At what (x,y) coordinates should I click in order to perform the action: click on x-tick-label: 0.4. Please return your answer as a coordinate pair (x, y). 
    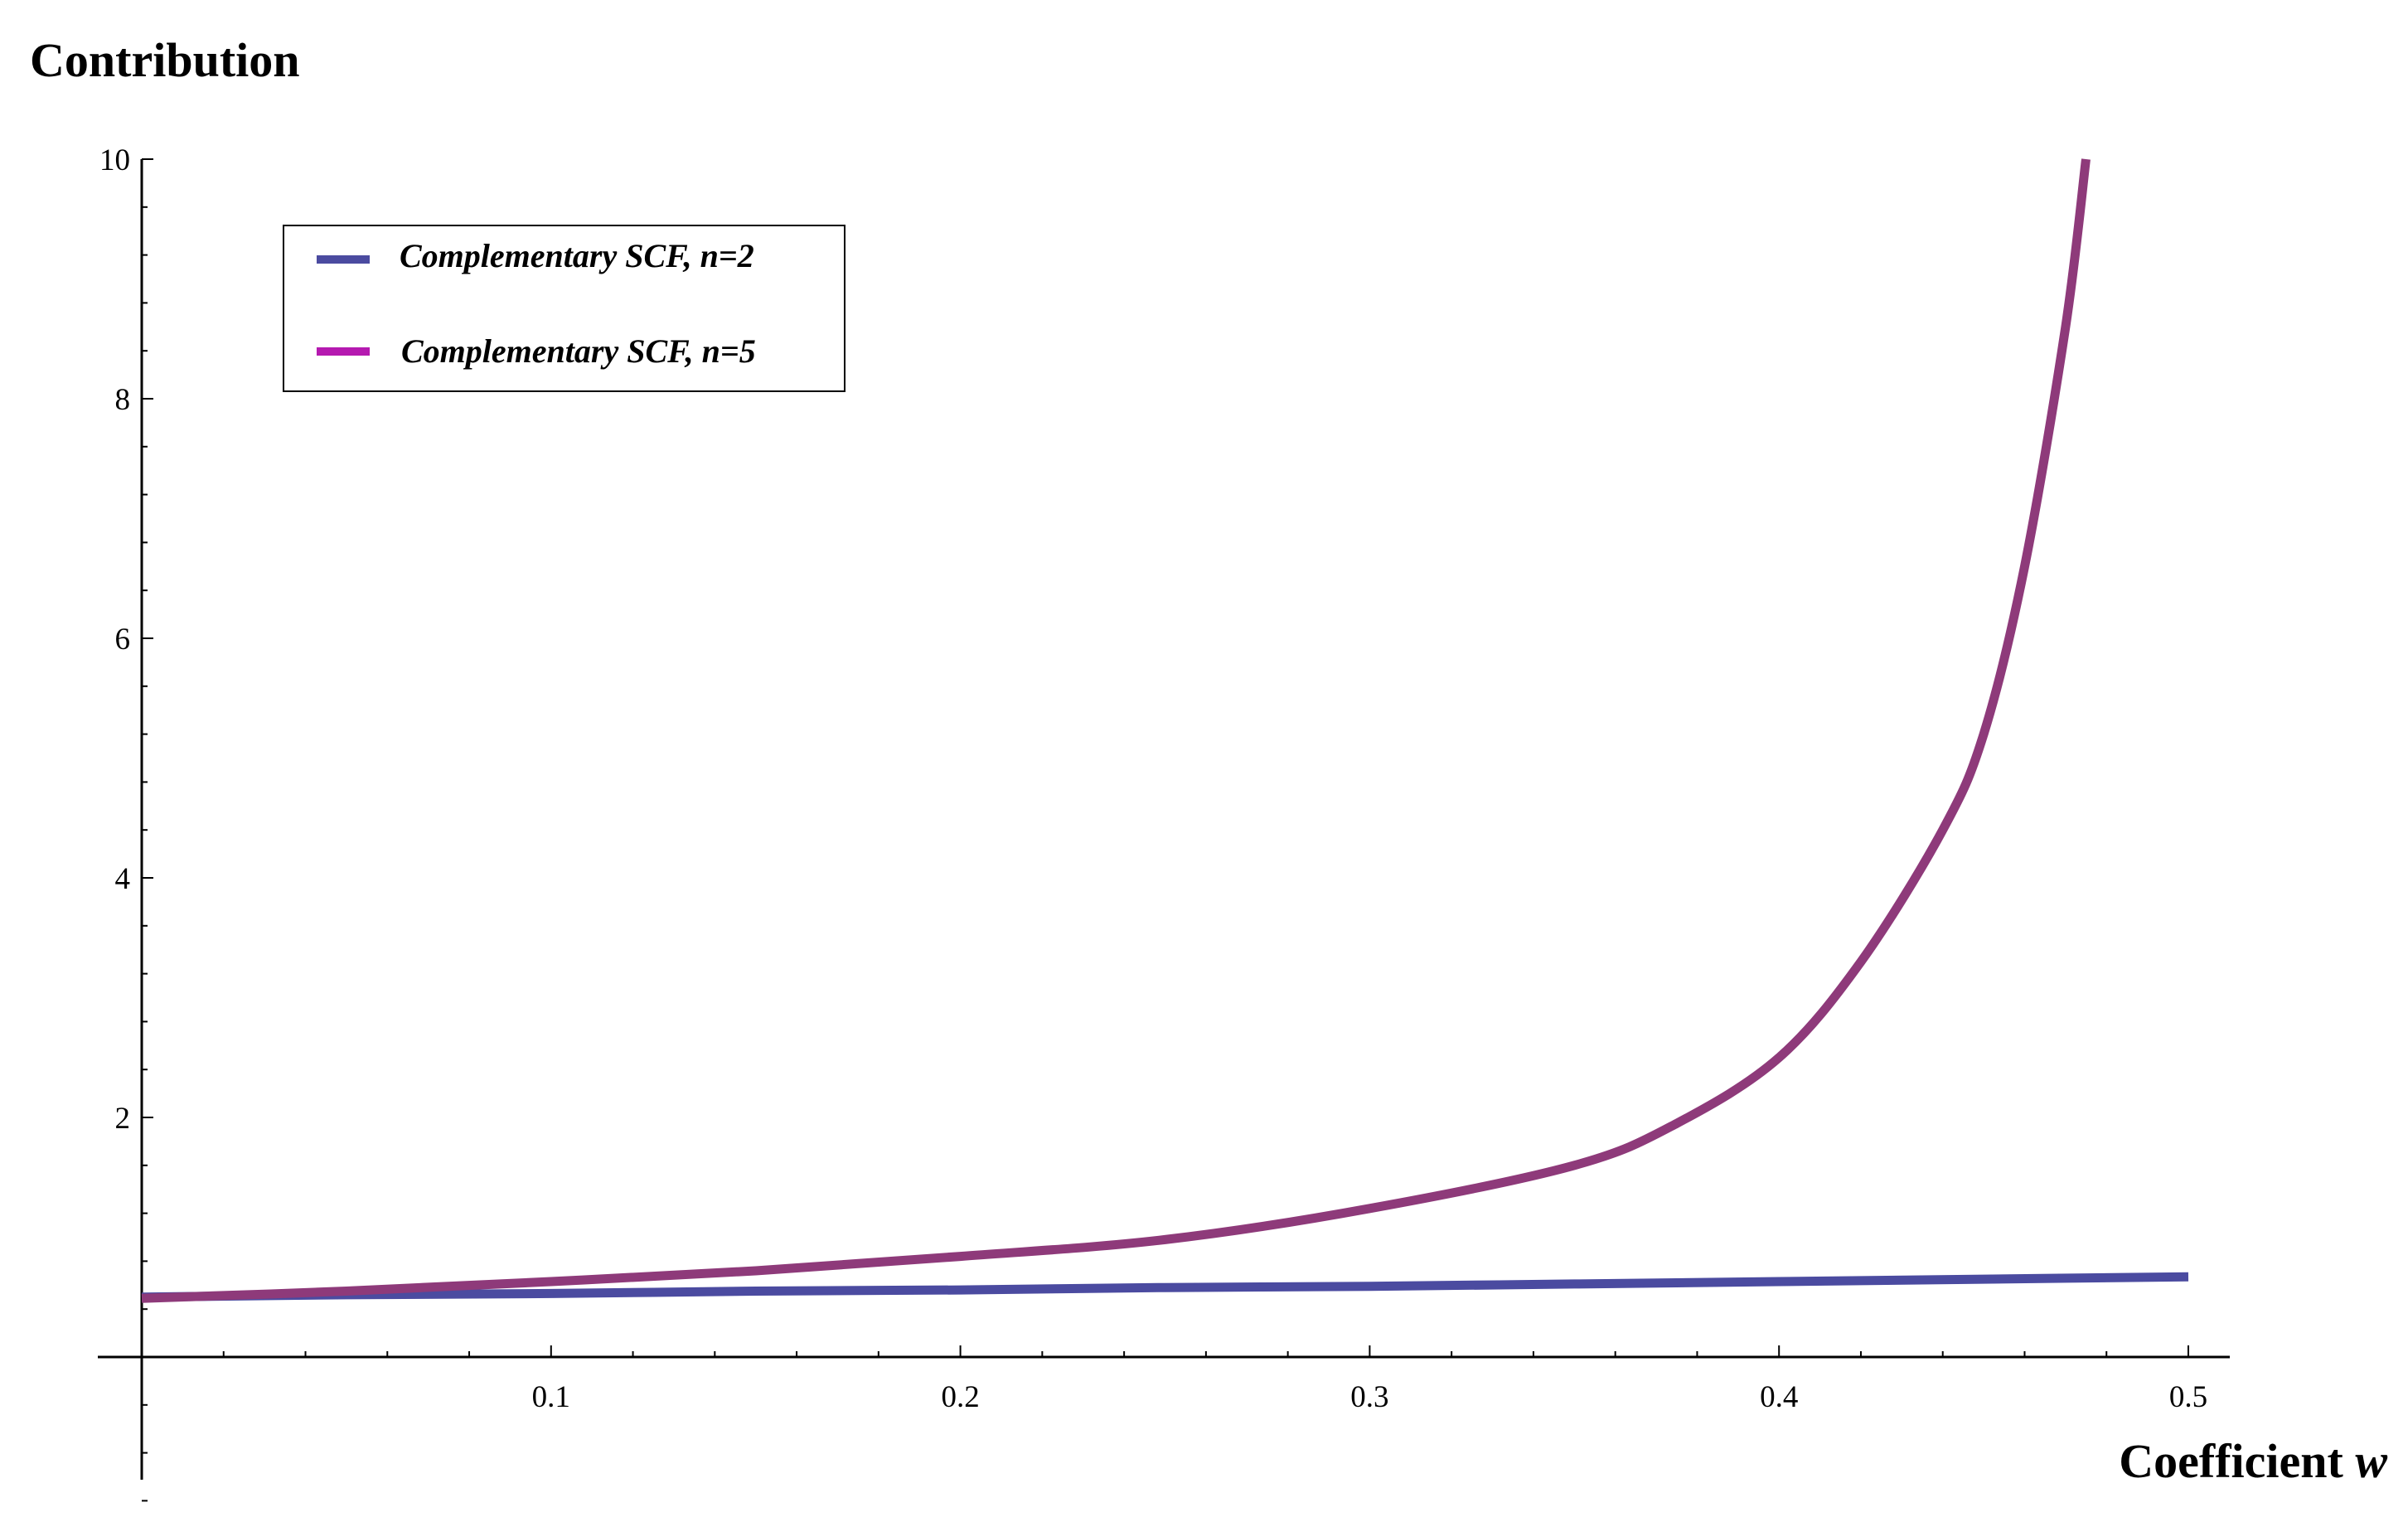
    Looking at the image, I should click on (1779, 1397).